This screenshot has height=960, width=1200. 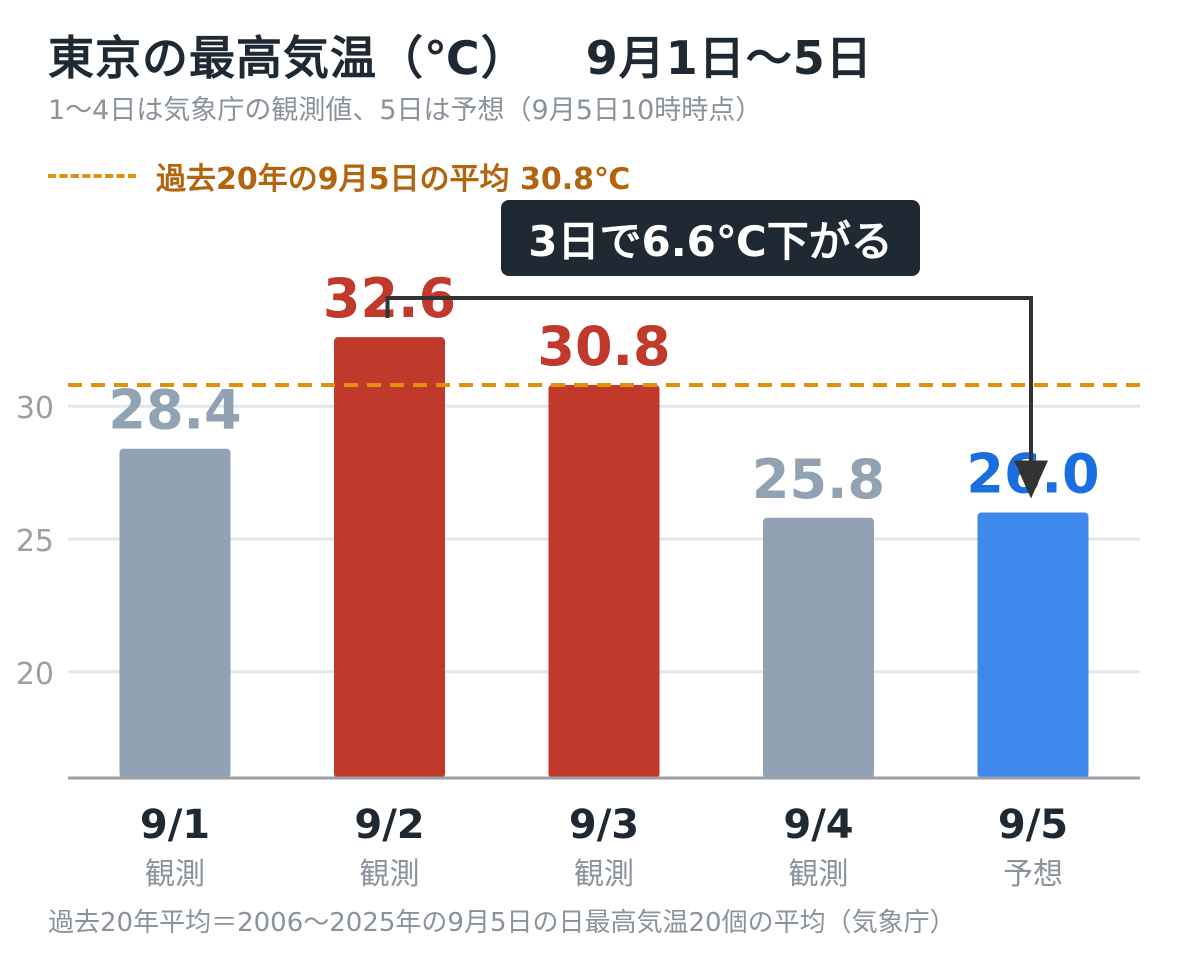 I want to click on x-tick-label: 9/2, so click(x=389, y=825).